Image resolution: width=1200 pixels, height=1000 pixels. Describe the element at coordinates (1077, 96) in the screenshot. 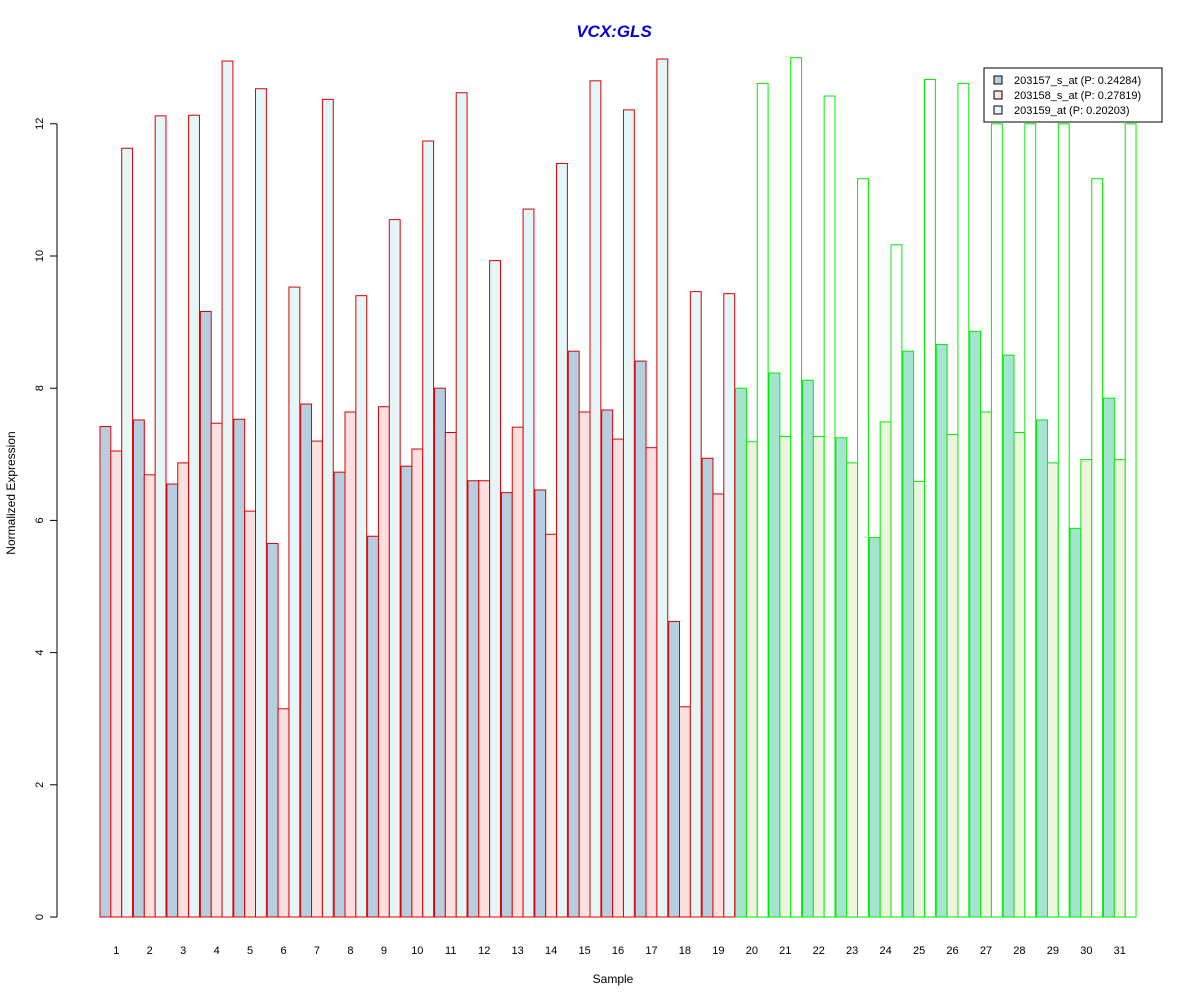

I see `legend-entry: 203158_s_at (P: 0.27819)` at that location.